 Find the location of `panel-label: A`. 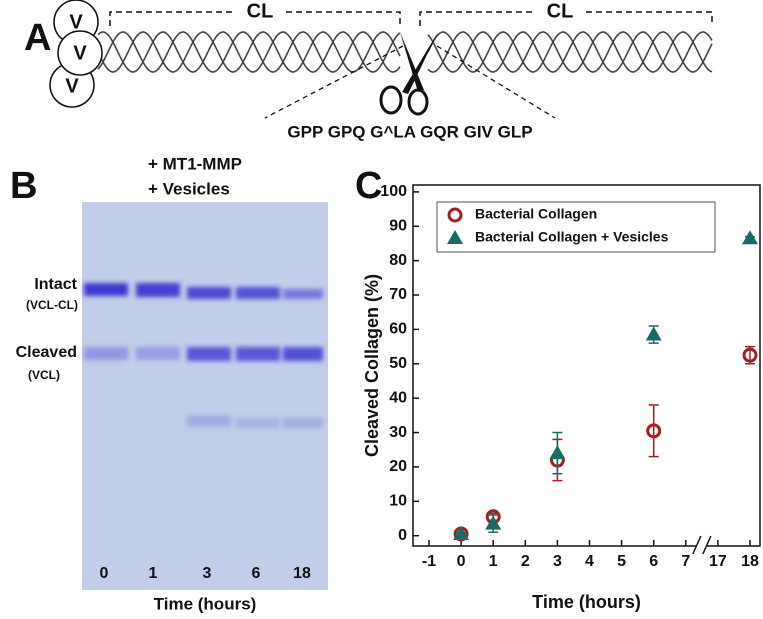

panel-label: A is located at coordinates (37, 38).